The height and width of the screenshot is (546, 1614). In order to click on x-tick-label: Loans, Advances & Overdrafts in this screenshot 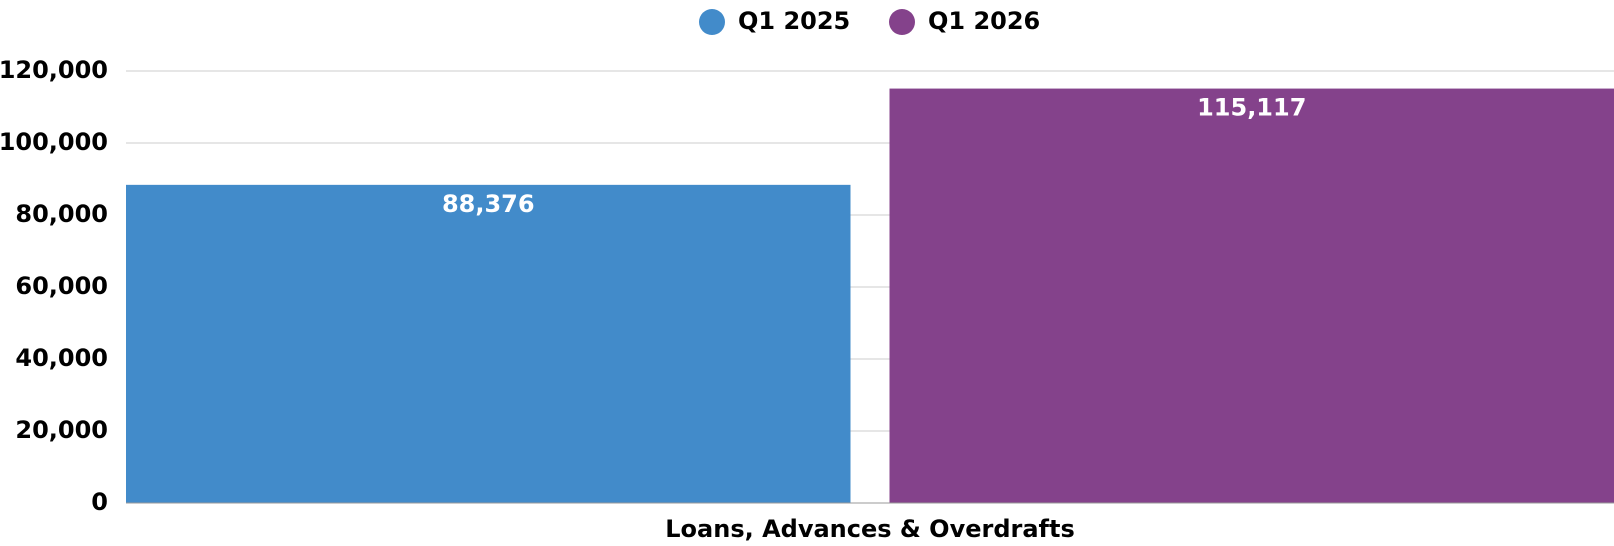, I will do `click(870, 529)`.